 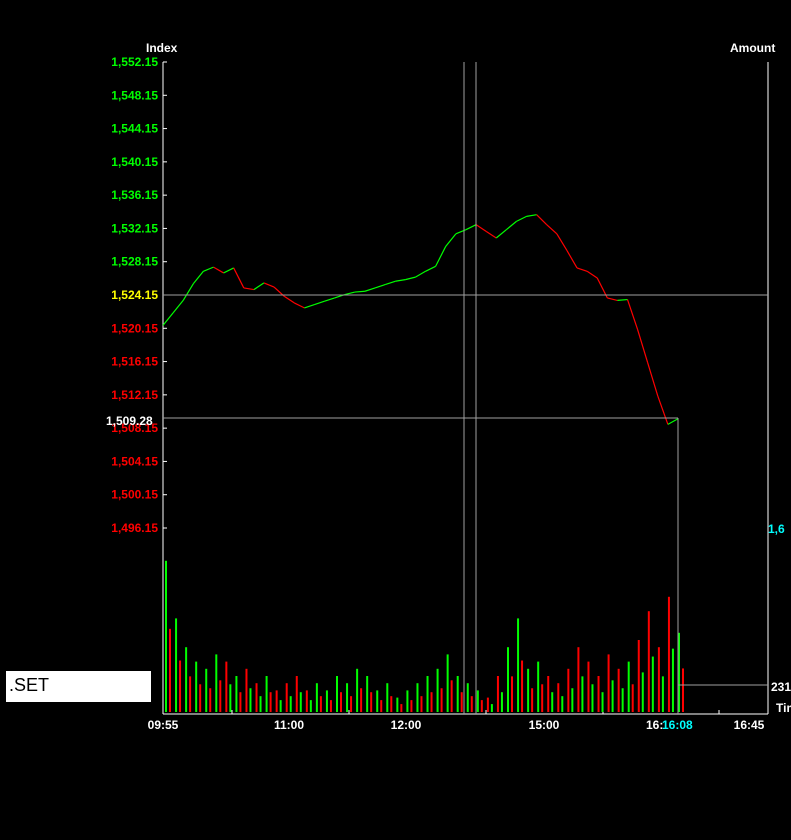 What do you see at coordinates (162, 48) in the screenshot?
I see `left-axis-title: Index` at bounding box center [162, 48].